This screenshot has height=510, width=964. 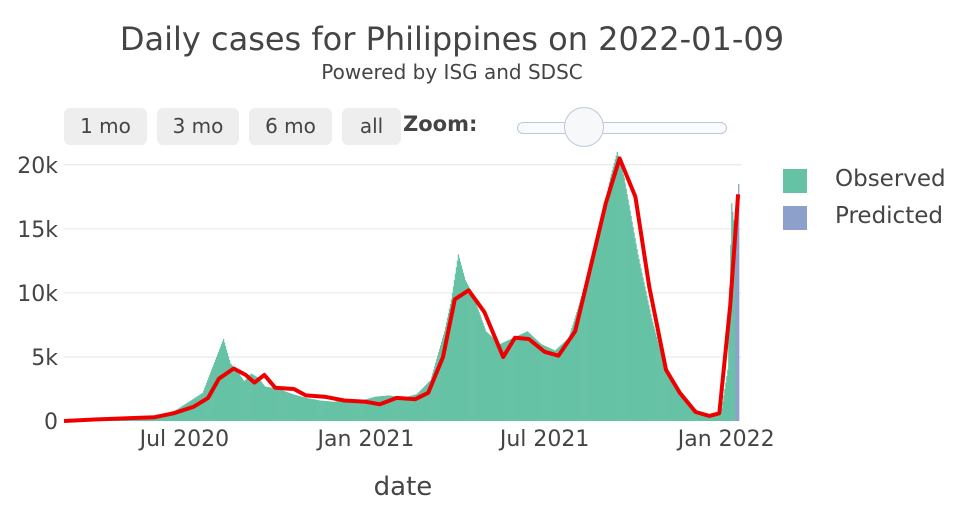 I want to click on x-tick-label: Jan 2021, so click(x=365, y=439).